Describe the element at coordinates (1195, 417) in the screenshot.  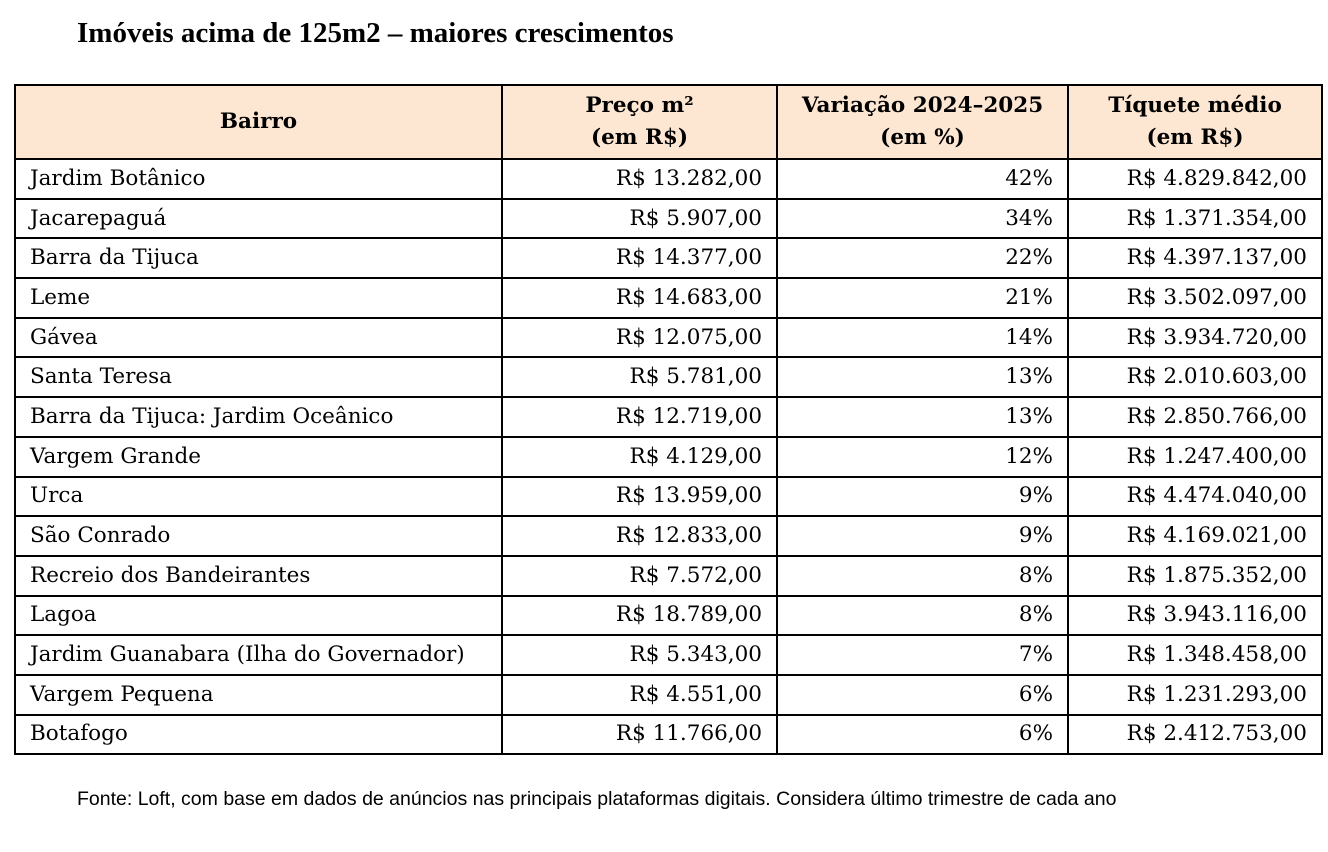
I see `cell-tiquete: R$ 2.850.766,00` at that location.